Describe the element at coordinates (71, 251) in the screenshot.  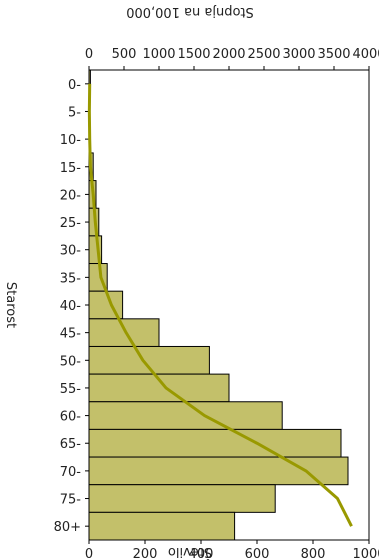
I see `x-tick-label: 30-` at that location.